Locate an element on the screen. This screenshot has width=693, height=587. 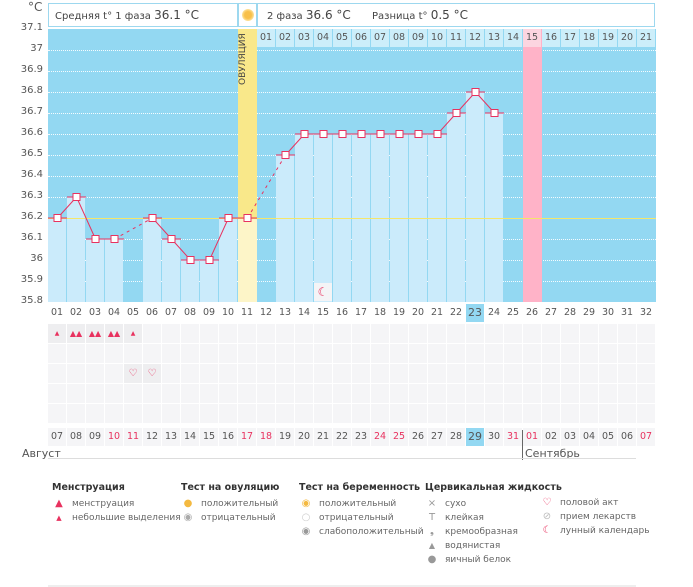
calendar-date: 06 is located at coordinates (627, 437).